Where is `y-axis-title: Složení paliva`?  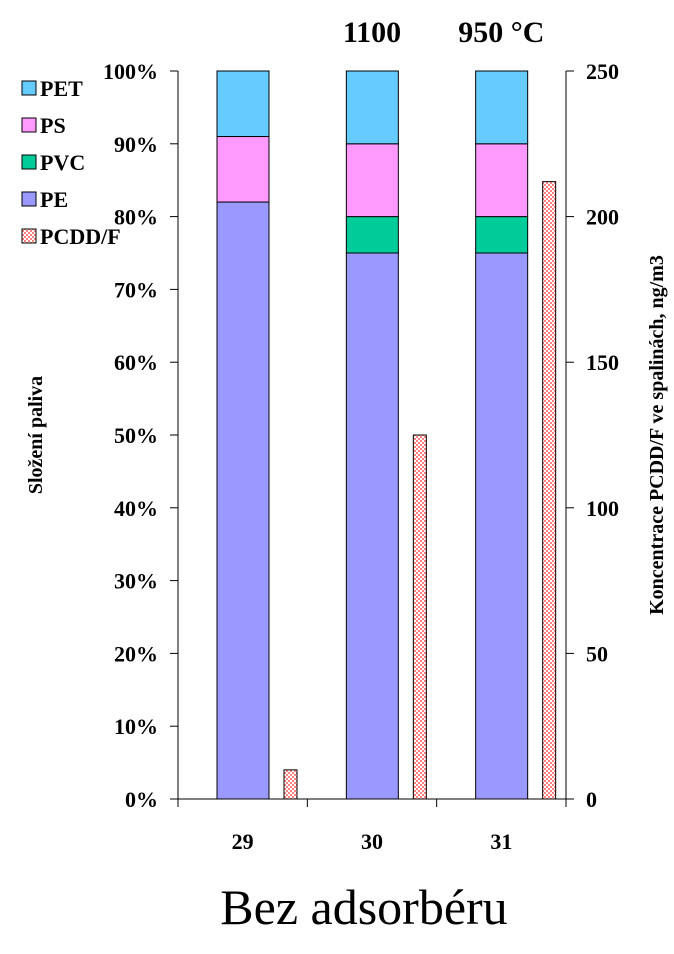 y-axis-title: Složení paliva is located at coordinates (36, 435).